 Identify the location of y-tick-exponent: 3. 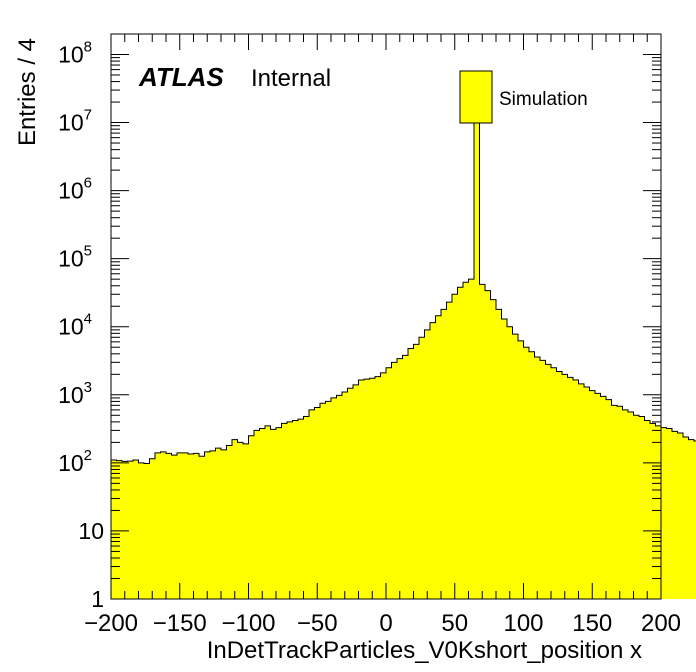
(88, 387).